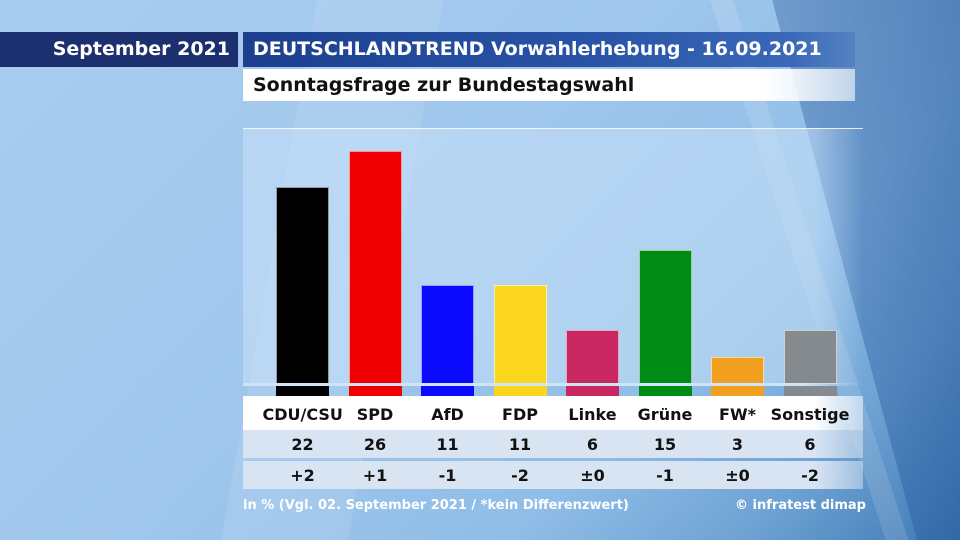 Image resolution: width=960 pixels, height=540 pixels. I want to click on value-label: 15, so click(665, 444).